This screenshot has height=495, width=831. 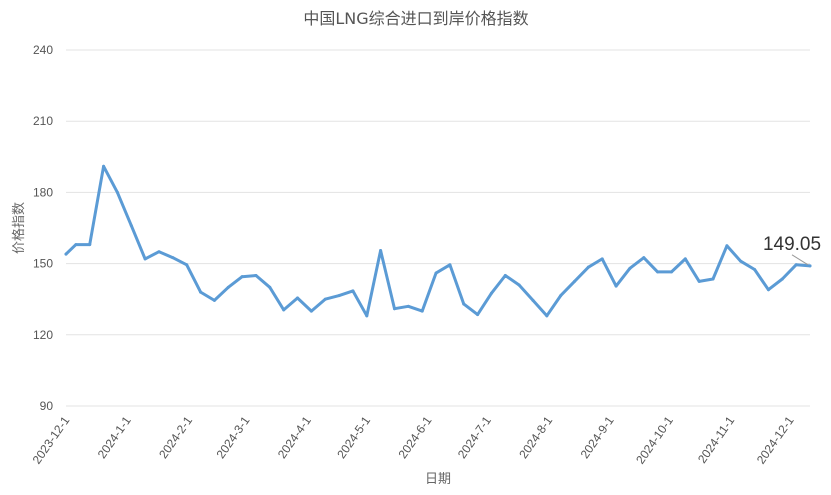 What do you see at coordinates (43, 264) in the screenshot?
I see `y-tick-label: 150` at bounding box center [43, 264].